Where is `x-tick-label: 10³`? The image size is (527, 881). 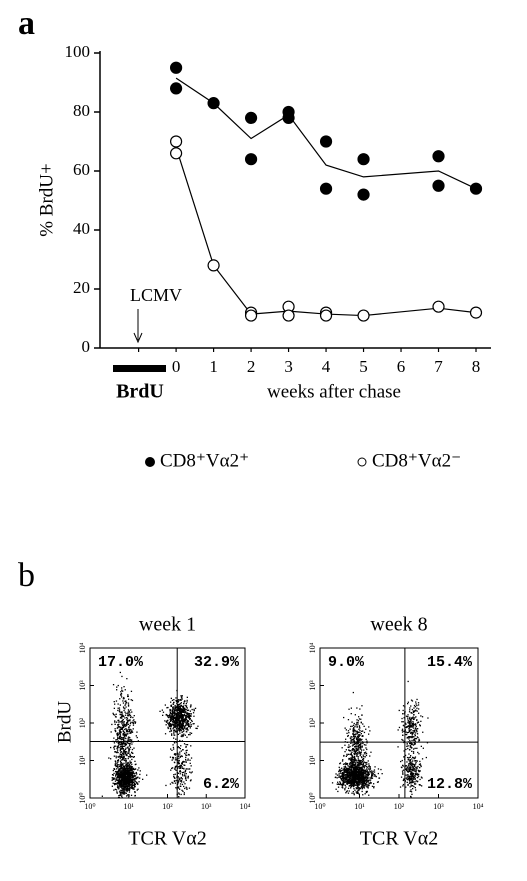
x-tick-label: 10³ is located at coordinates (438, 806).